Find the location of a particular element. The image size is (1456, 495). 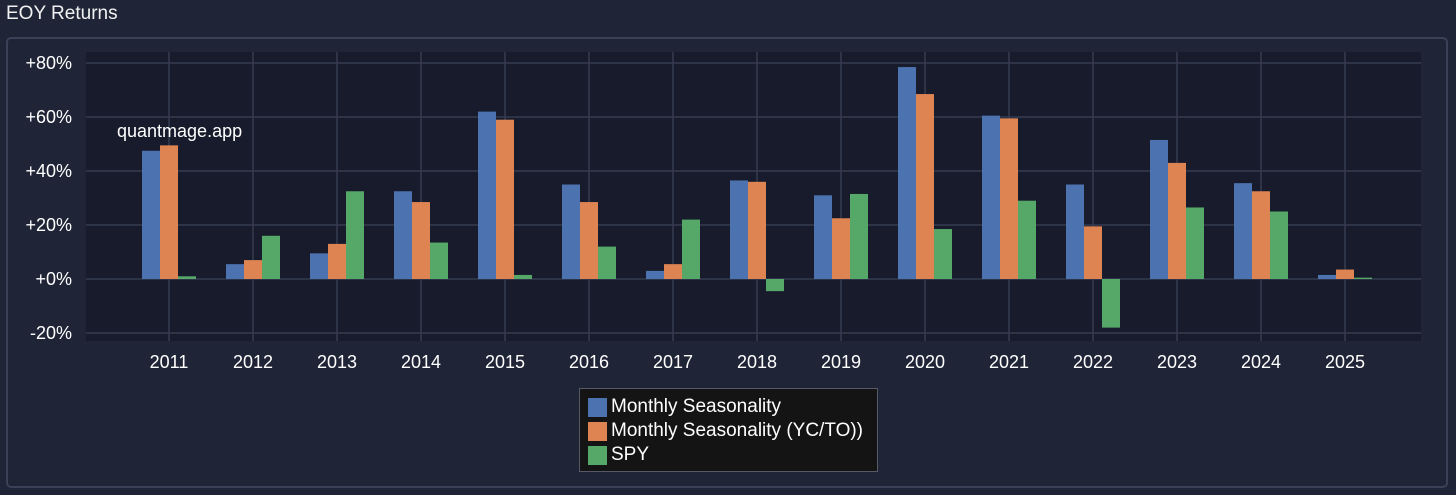

bar-spy-2021 is located at coordinates (1027, 239).